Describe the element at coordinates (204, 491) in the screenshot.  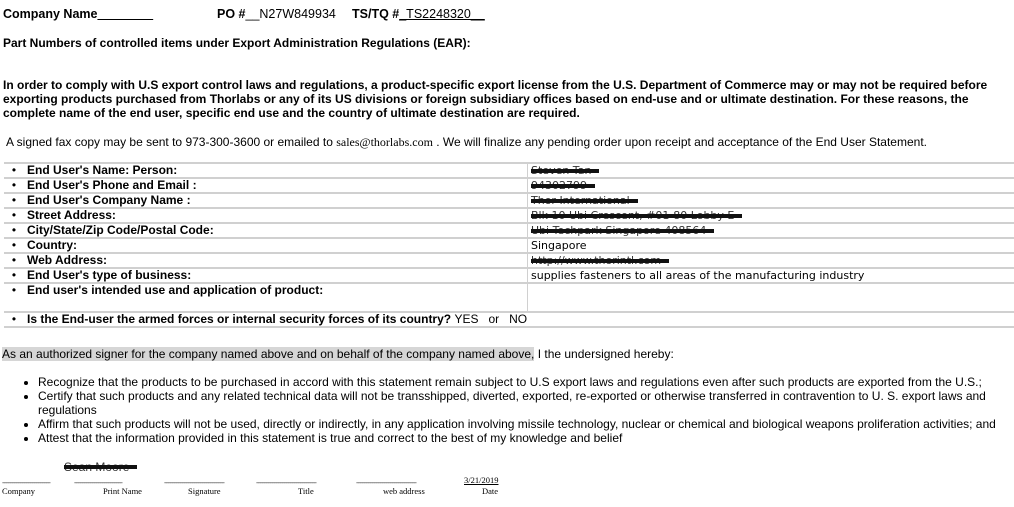
I see `label-signature: Signature` at that location.